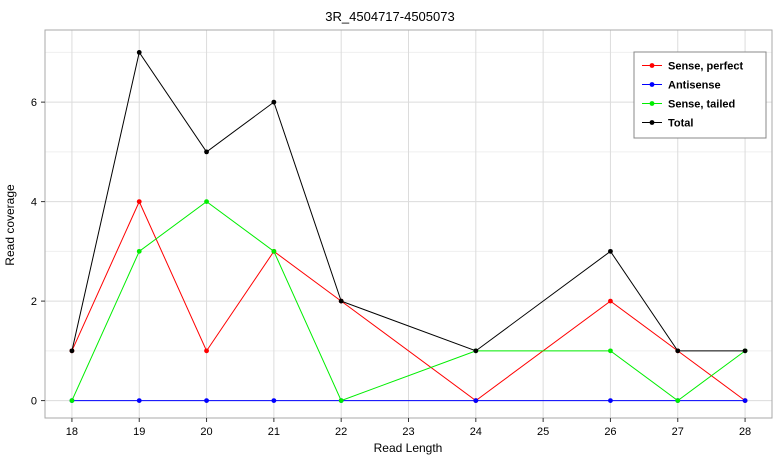 This screenshot has height=460, width=780. Describe the element at coordinates (678, 432) in the screenshot. I see `x-tick-label: 27` at that location.